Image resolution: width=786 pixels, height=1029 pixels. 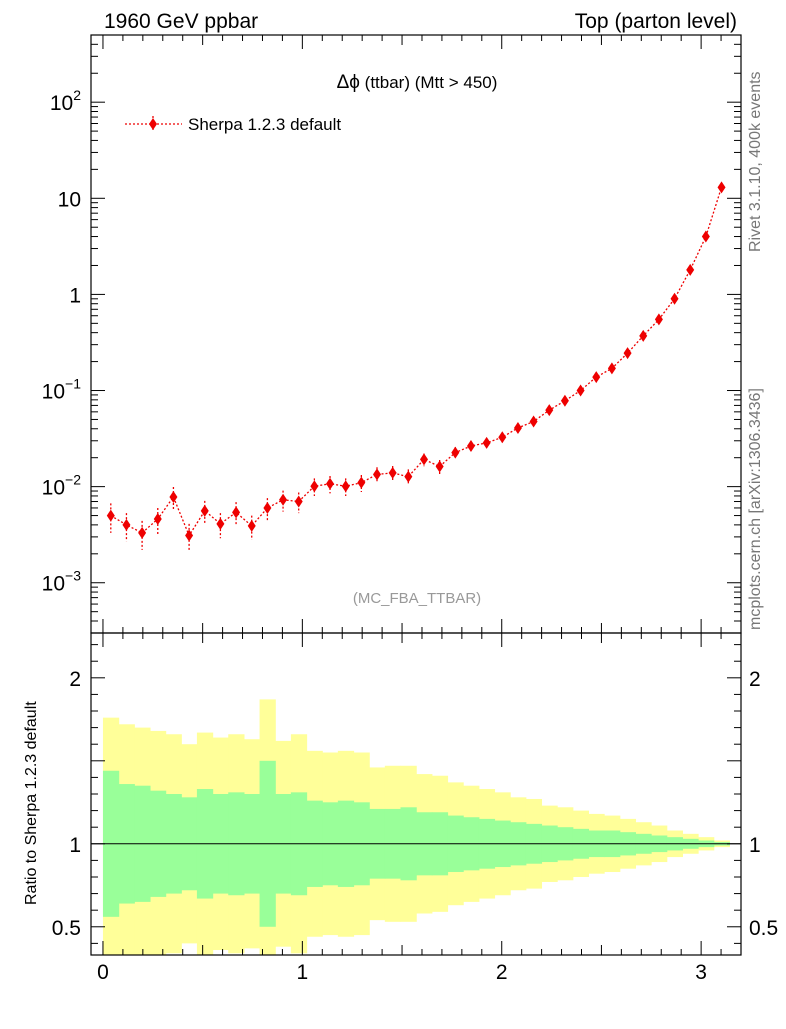 I want to click on y-tick-label: 1, so click(x=75, y=295).